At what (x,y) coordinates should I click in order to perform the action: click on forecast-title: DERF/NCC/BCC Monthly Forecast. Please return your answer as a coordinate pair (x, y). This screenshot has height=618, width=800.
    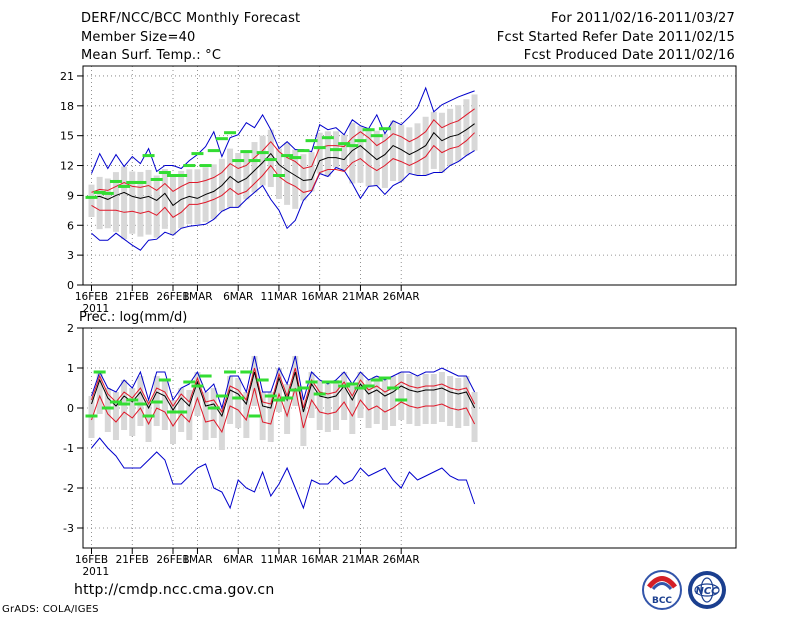
    Looking at the image, I should click on (191, 18).